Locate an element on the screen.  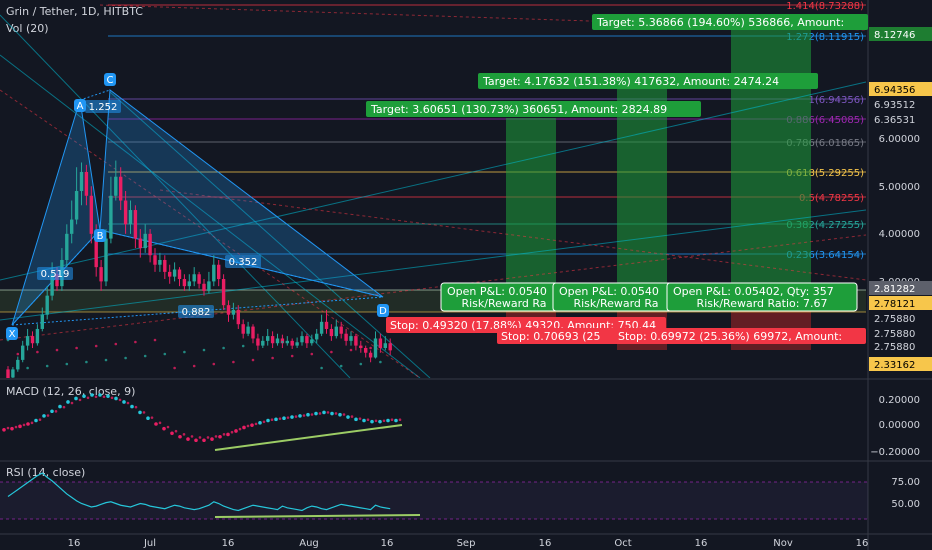
pattern-point-b is located at coordinates (100, 235).